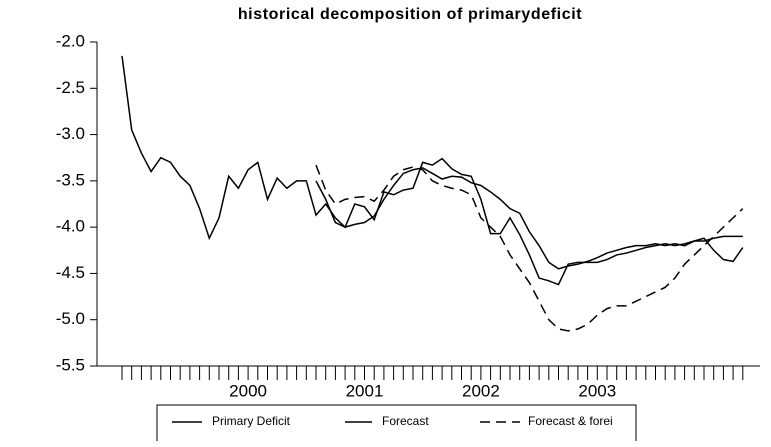 The image size is (771, 447). Describe the element at coordinates (70, 272) in the screenshot. I see `y-tick-label: -4.5` at that location.